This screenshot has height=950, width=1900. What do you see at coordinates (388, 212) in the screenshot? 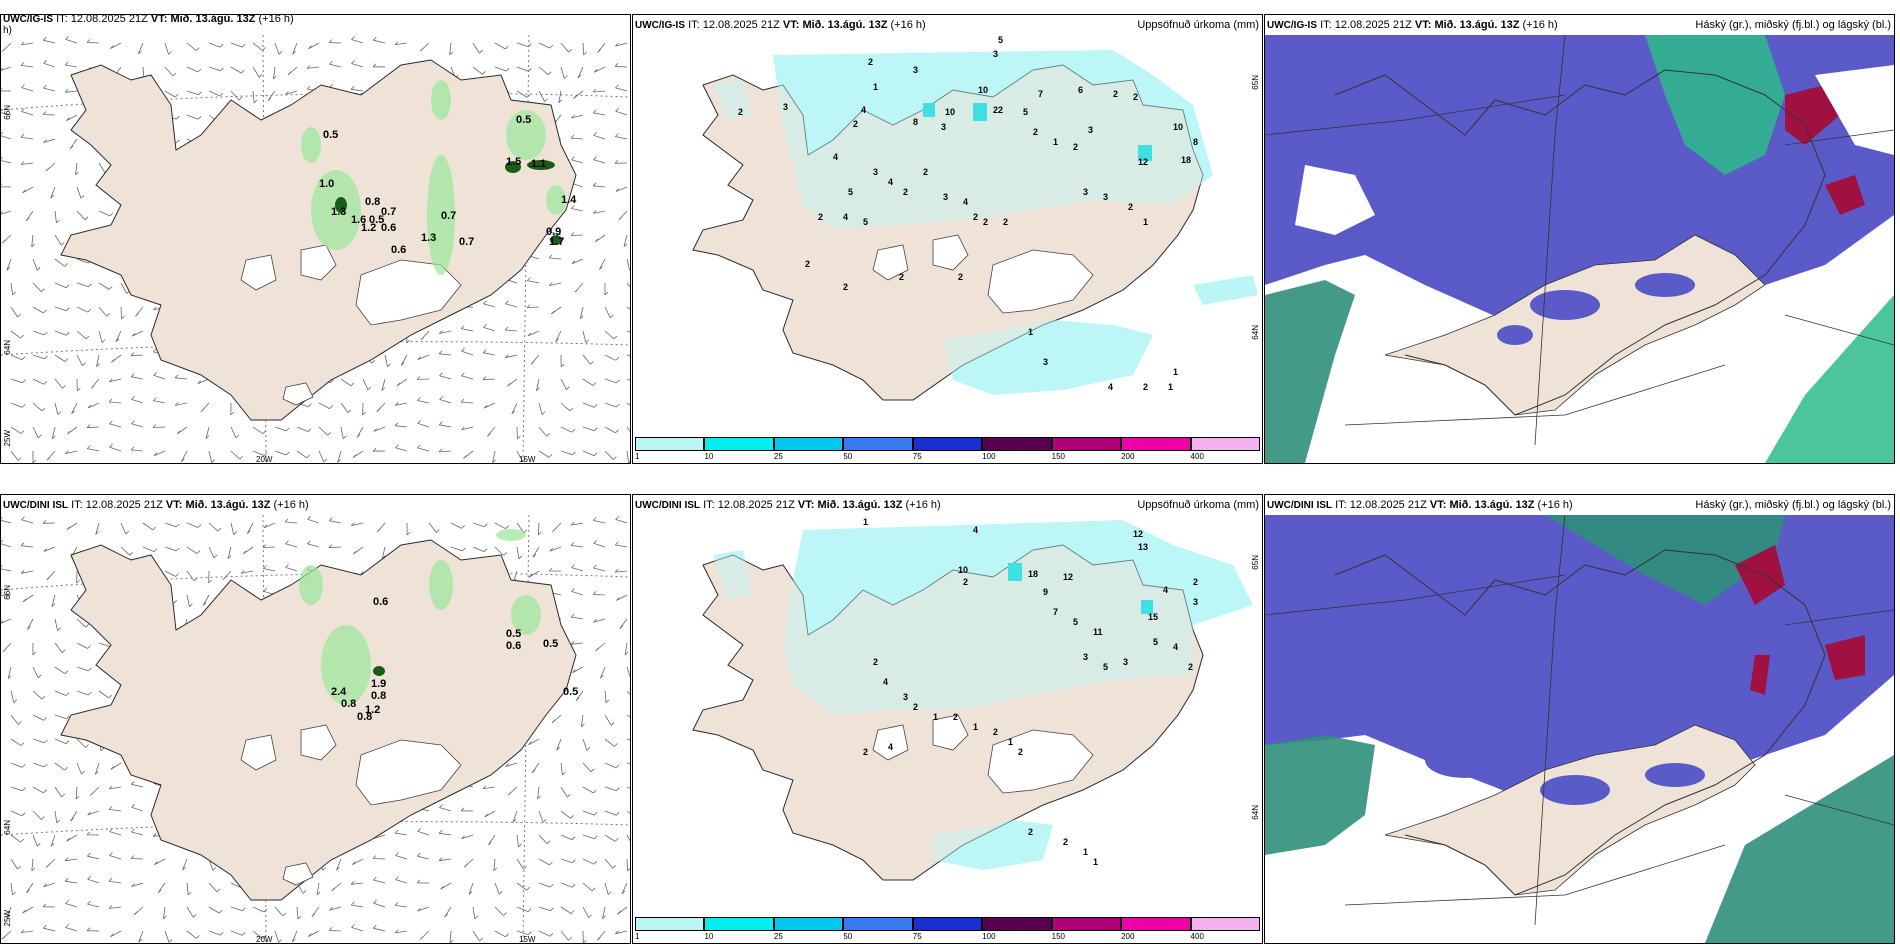
I see `map-value-label: 0.7` at bounding box center [388, 212].